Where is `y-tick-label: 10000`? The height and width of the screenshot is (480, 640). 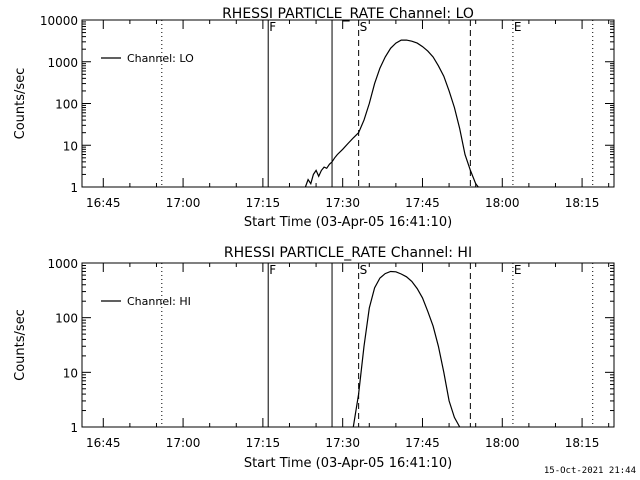
y-tick-label: 10000 is located at coordinates (59, 21).